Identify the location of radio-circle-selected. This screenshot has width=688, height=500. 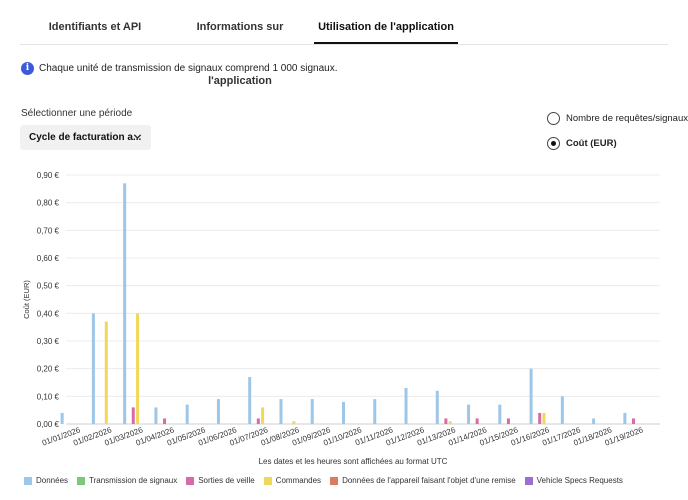
(553, 143).